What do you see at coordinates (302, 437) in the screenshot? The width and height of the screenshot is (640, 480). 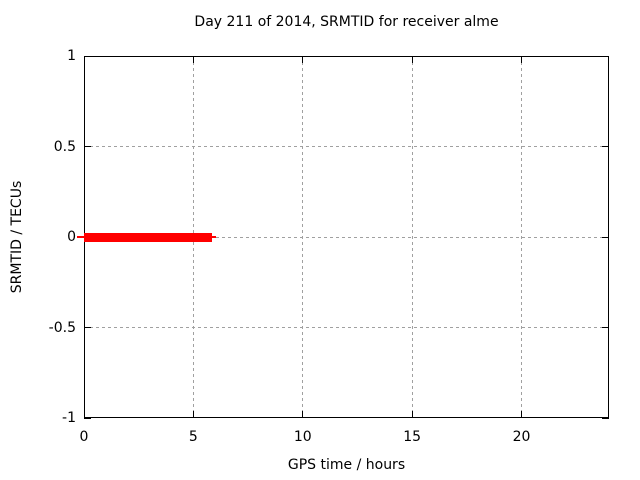 I see `x-tick-label: 10` at bounding box center [302, 437].